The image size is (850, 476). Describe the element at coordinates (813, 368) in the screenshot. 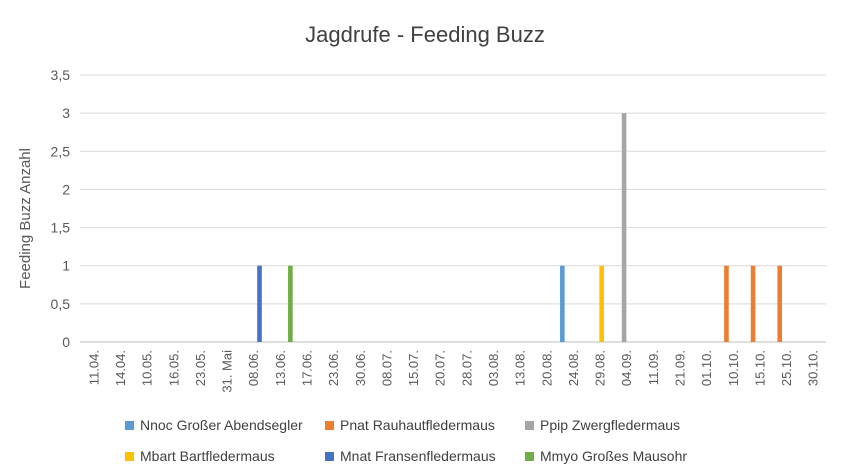

I see `x-tick-label: 30.10.` at that location.